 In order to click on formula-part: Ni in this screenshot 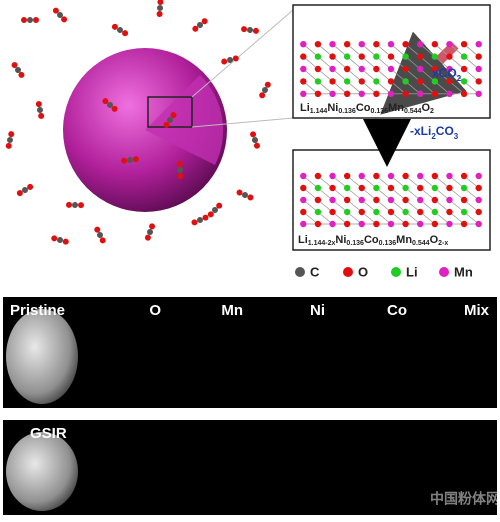, I will do `click(332, 108)`.